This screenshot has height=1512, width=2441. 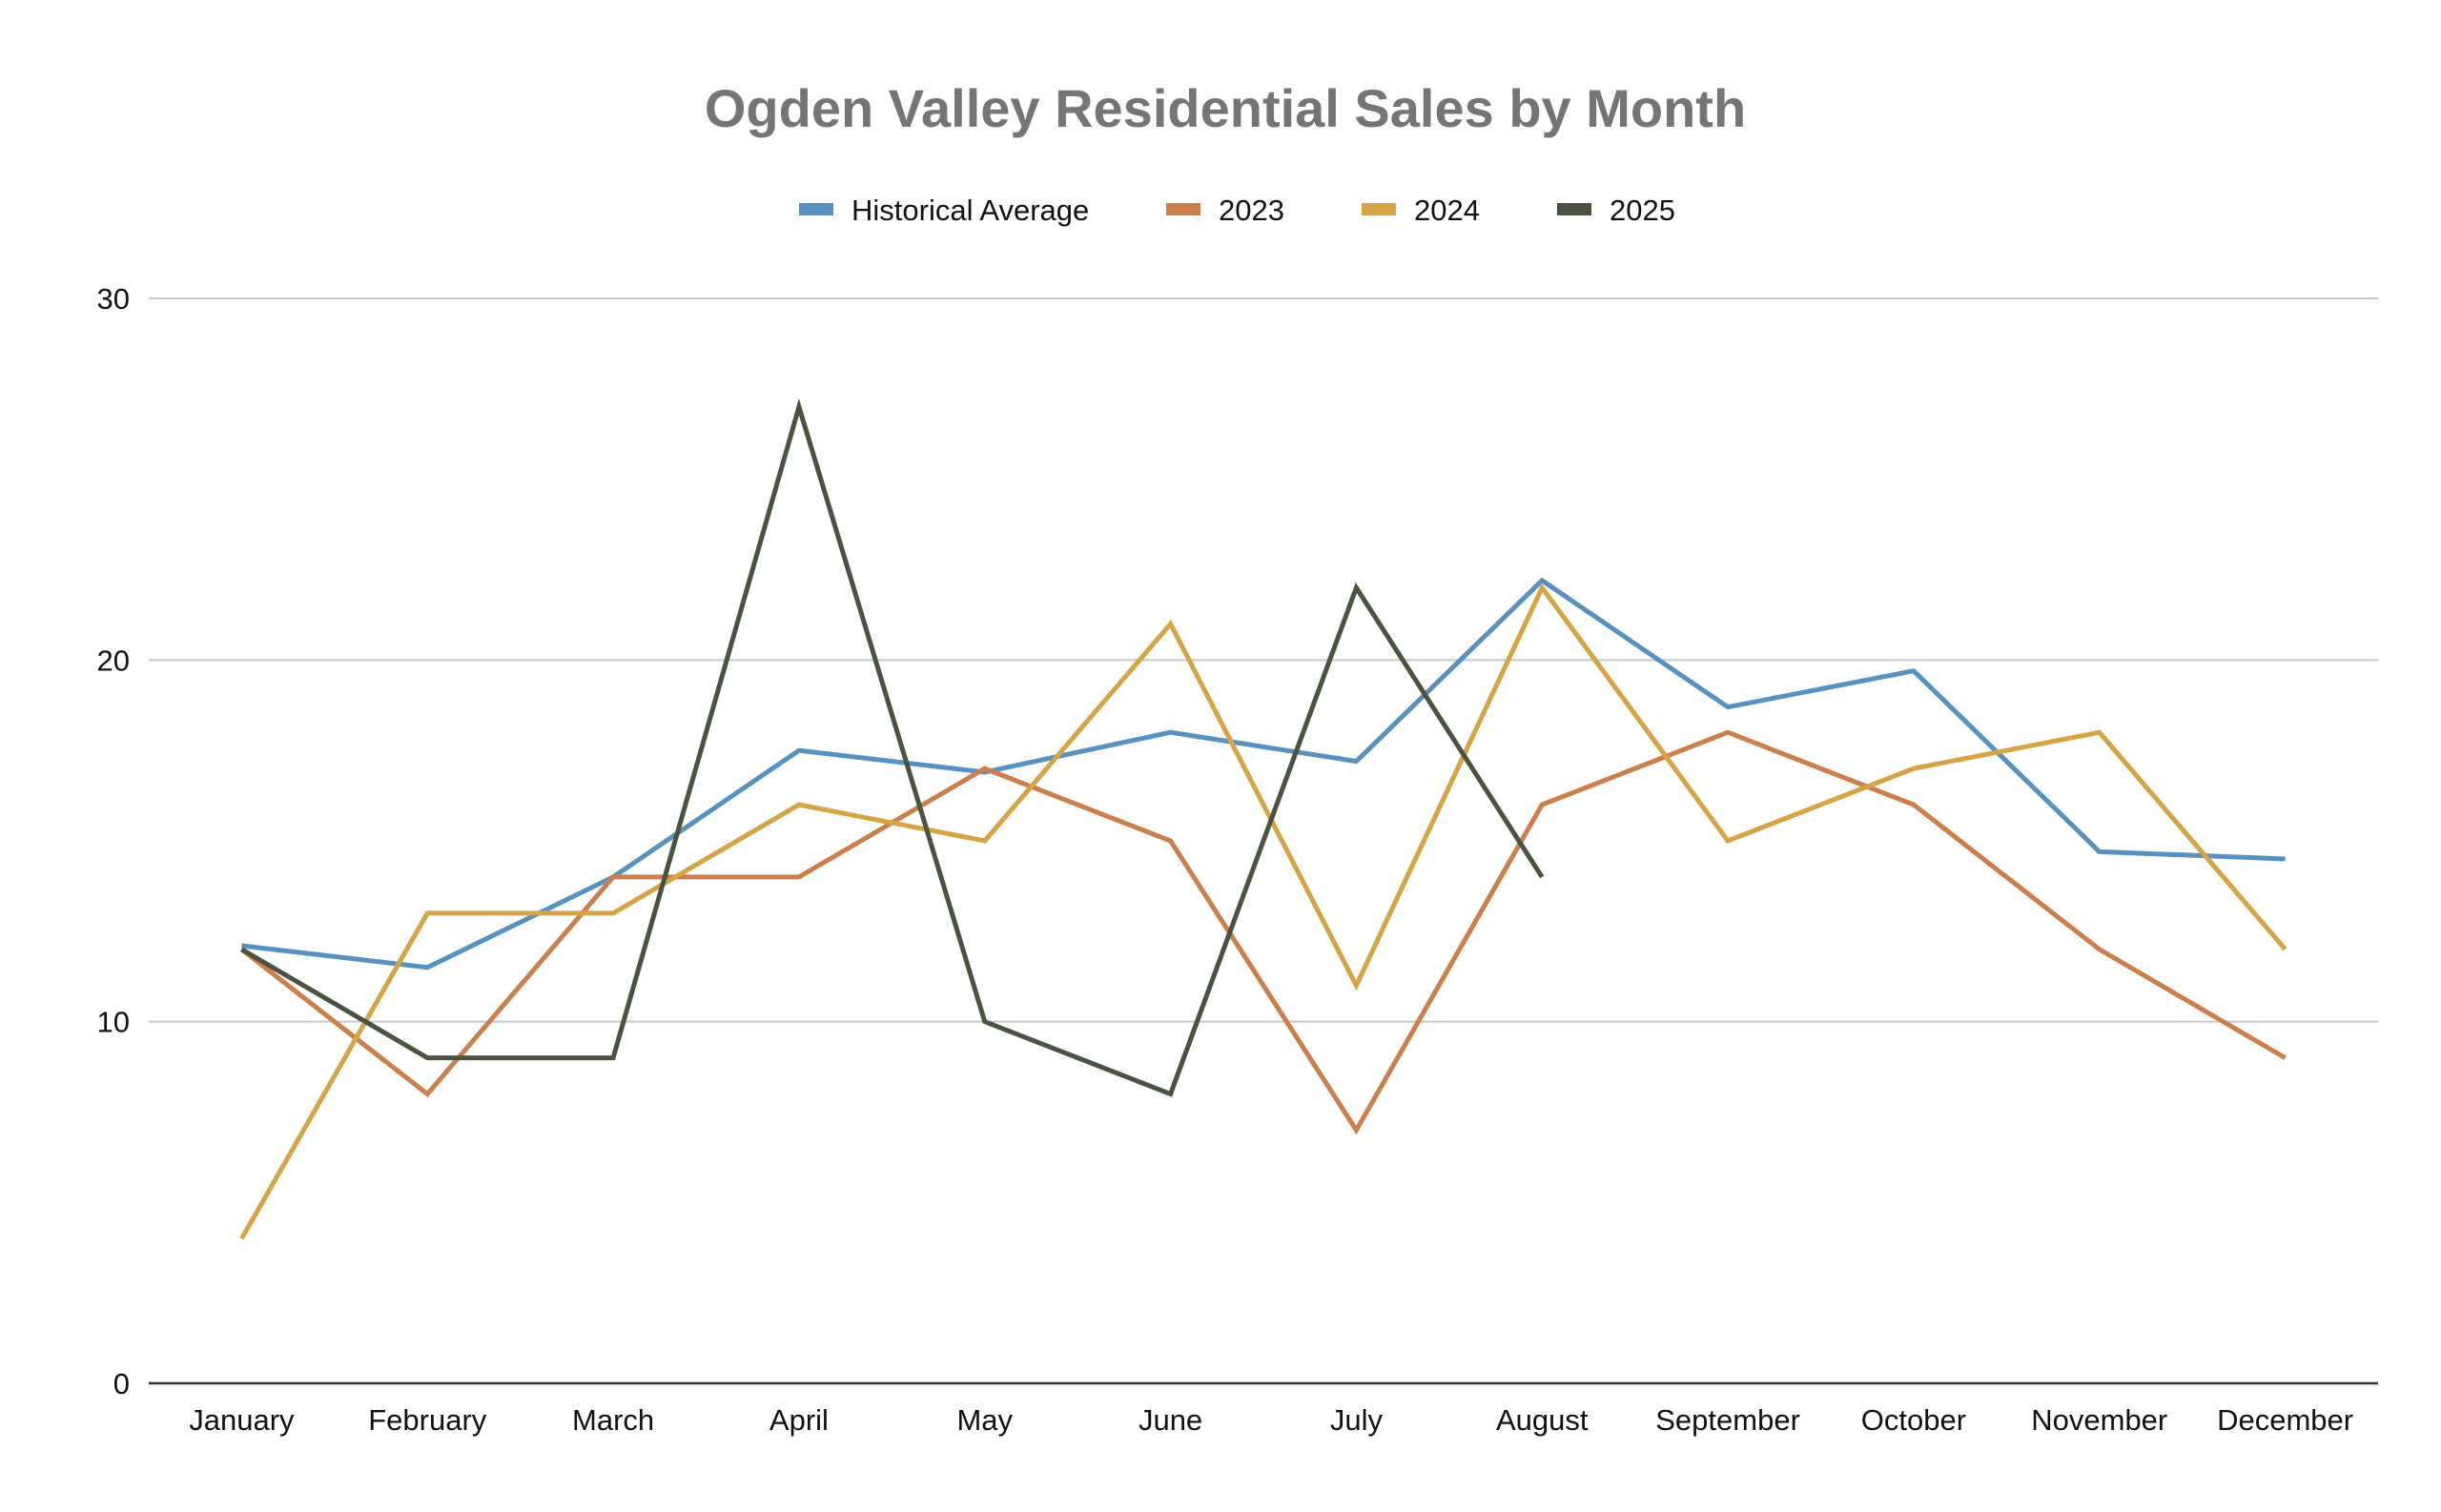 What do you see at coordinates (1170, 1420) in the screenshot?
I see `x-tick-label: June` at bounding box center [1170, 1420].